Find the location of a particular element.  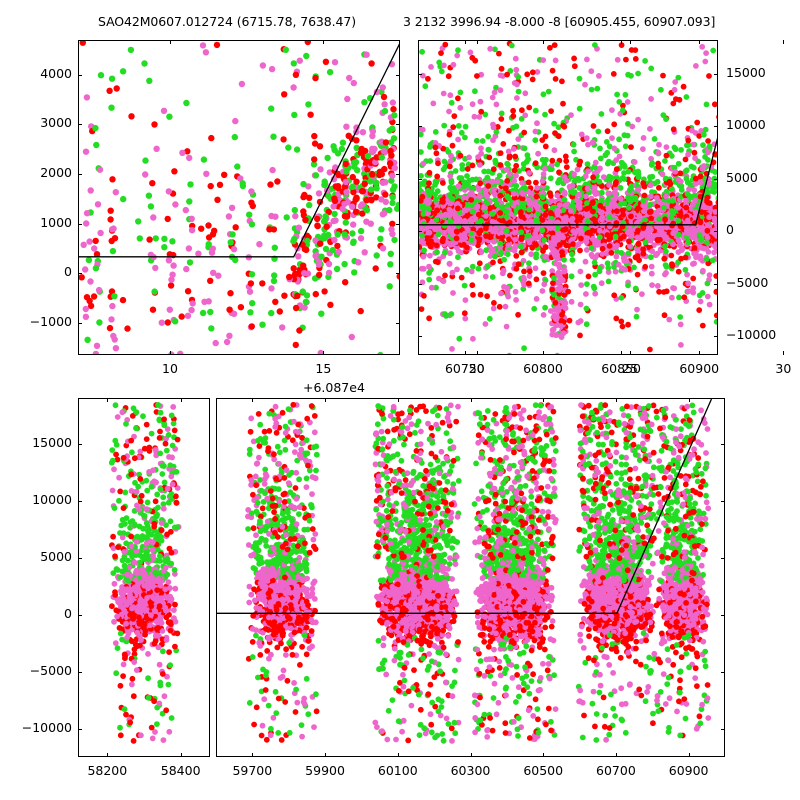

top-right-x-tick-label: 60800 is located at coordinates (543, 368).